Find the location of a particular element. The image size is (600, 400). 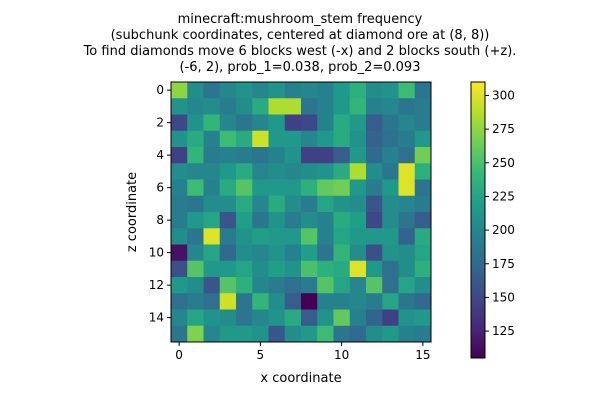

y-tick-label: 6 is located at coordinates (160, 188).